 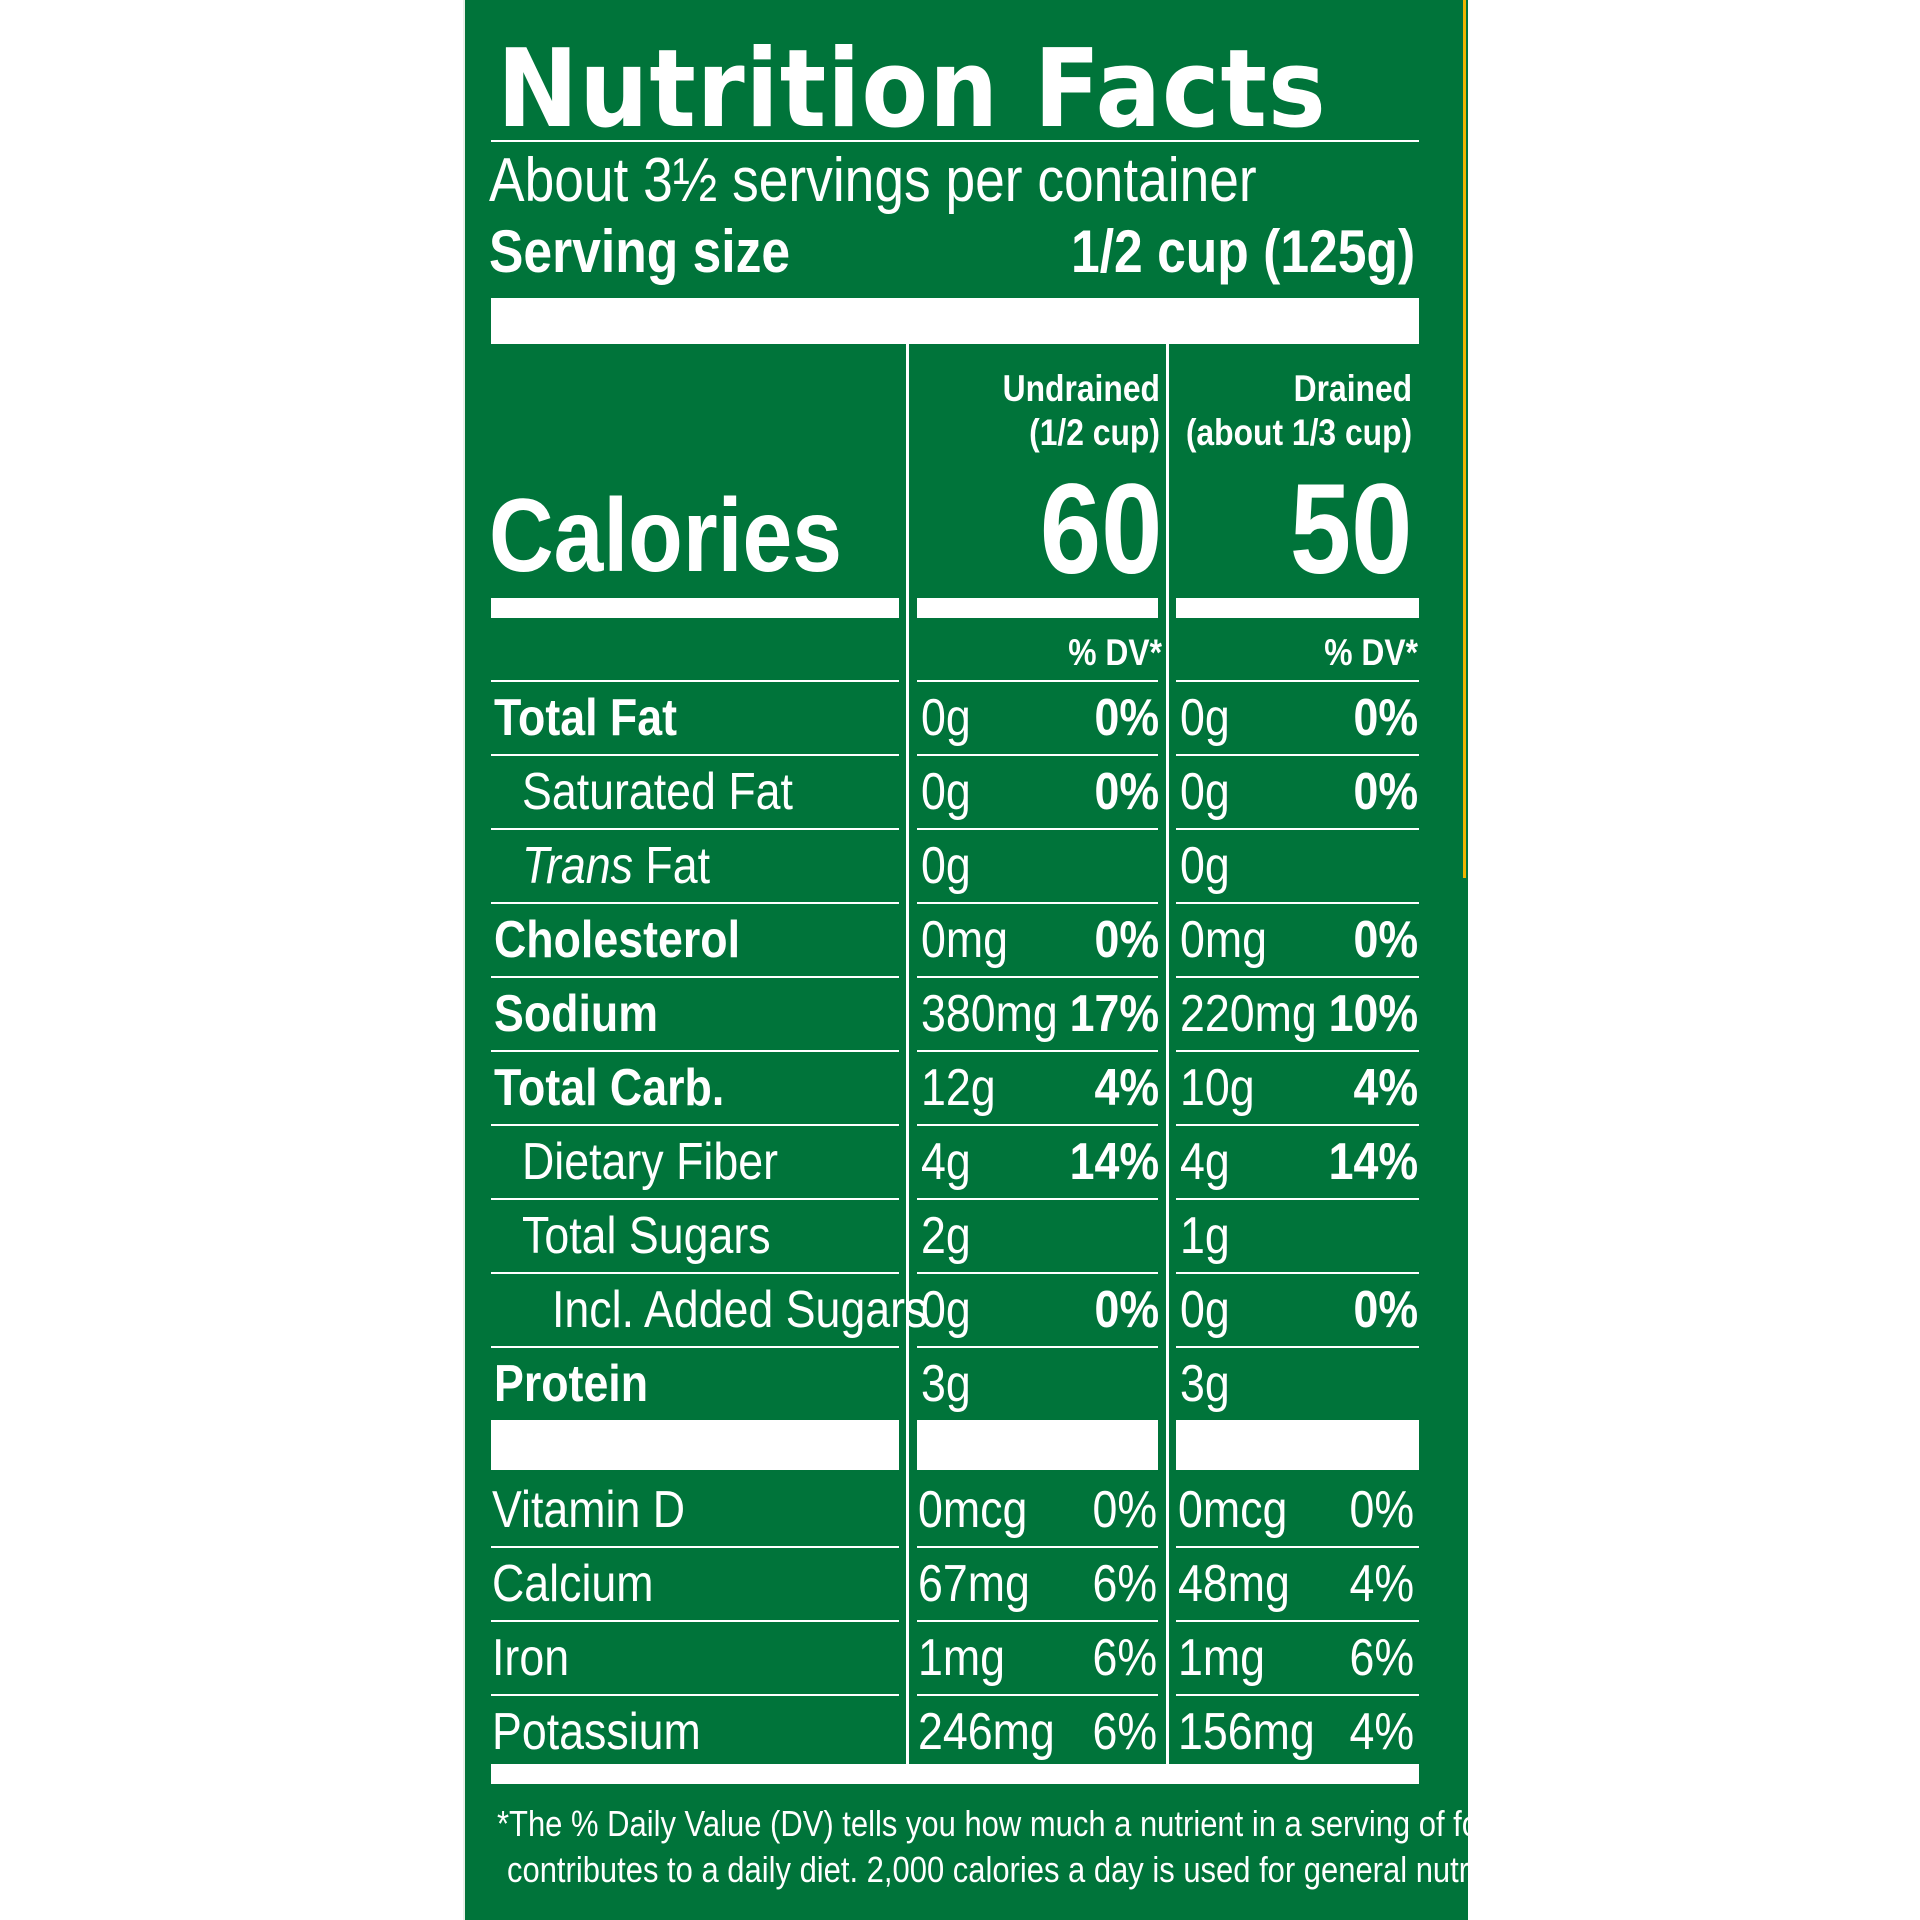 I want to click on divider, so click(x=955, y=141).